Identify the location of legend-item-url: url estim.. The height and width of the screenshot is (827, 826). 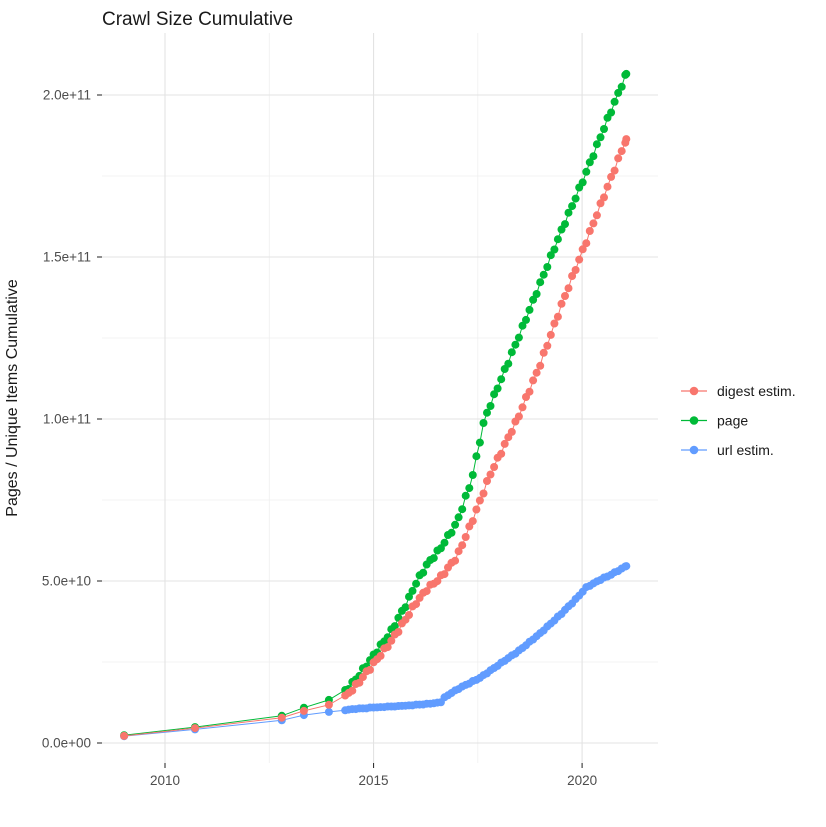
(727, 450).